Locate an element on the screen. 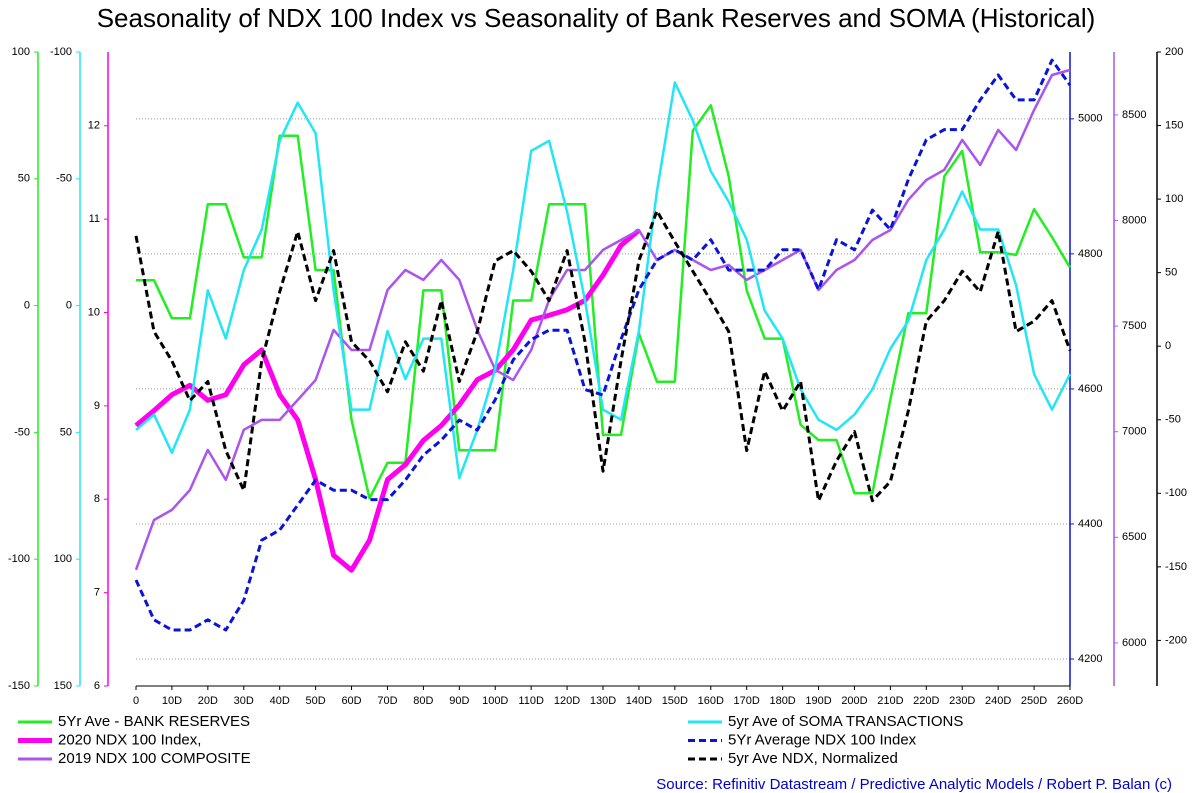 This screenshot has width=1192, height=793. y-tick-label: 7000 is located at coordinates (1134, 432).